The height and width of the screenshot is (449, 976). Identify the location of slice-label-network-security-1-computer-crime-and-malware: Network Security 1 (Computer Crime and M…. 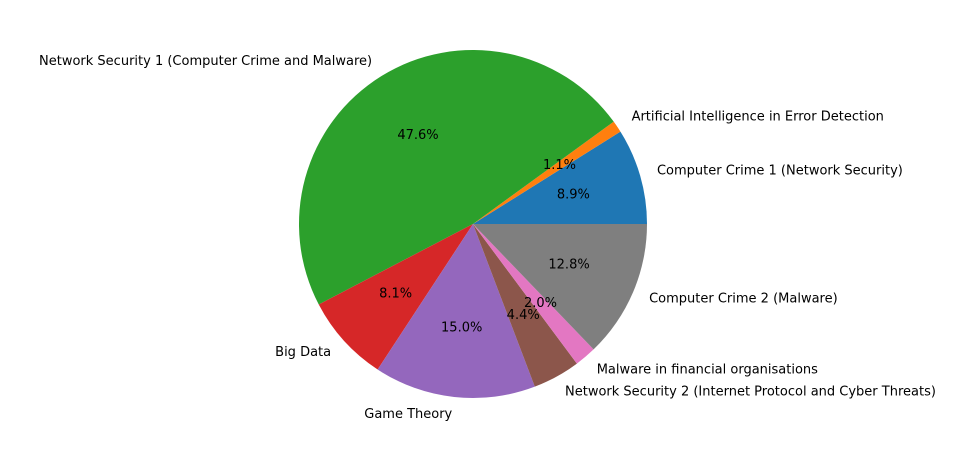
(205, 61).